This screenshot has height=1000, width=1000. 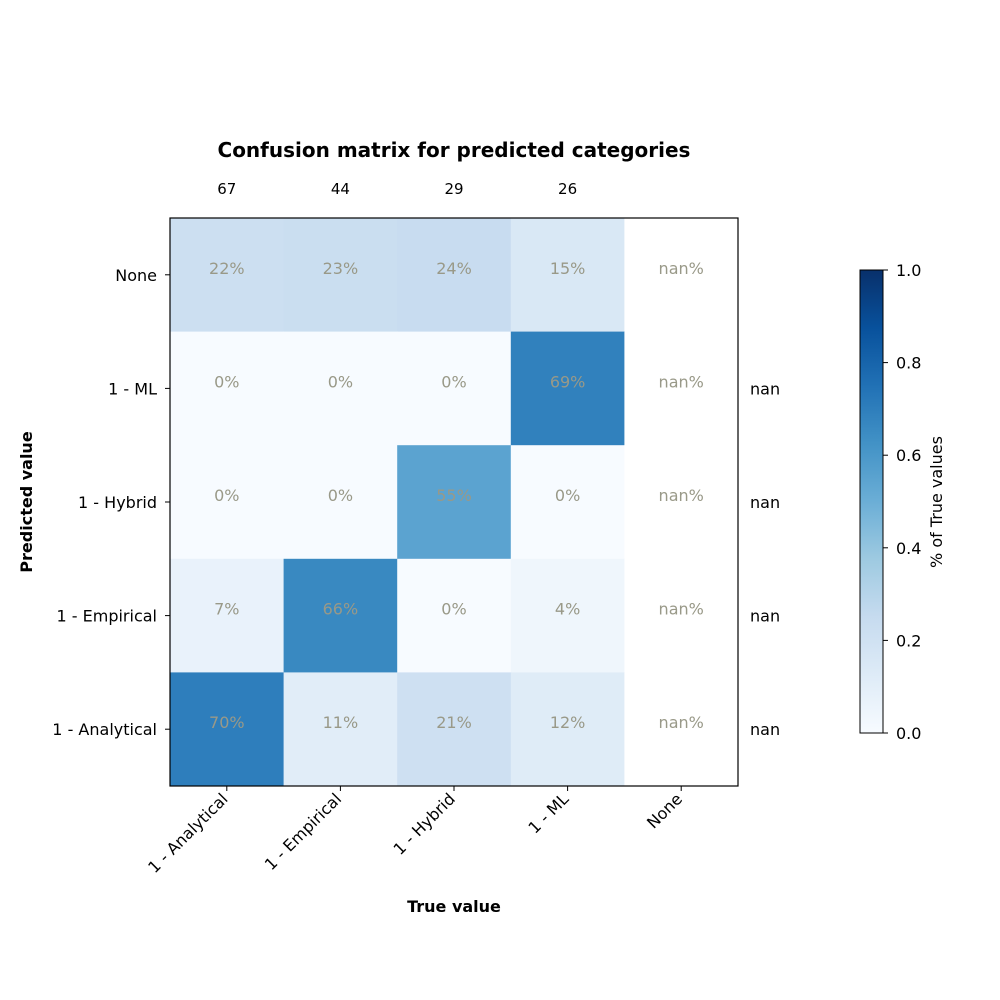 What do you see at coordinates (341, 722) in the screenshot?
I see `cell-value-label: 11%` at bounding box center [341, 722].